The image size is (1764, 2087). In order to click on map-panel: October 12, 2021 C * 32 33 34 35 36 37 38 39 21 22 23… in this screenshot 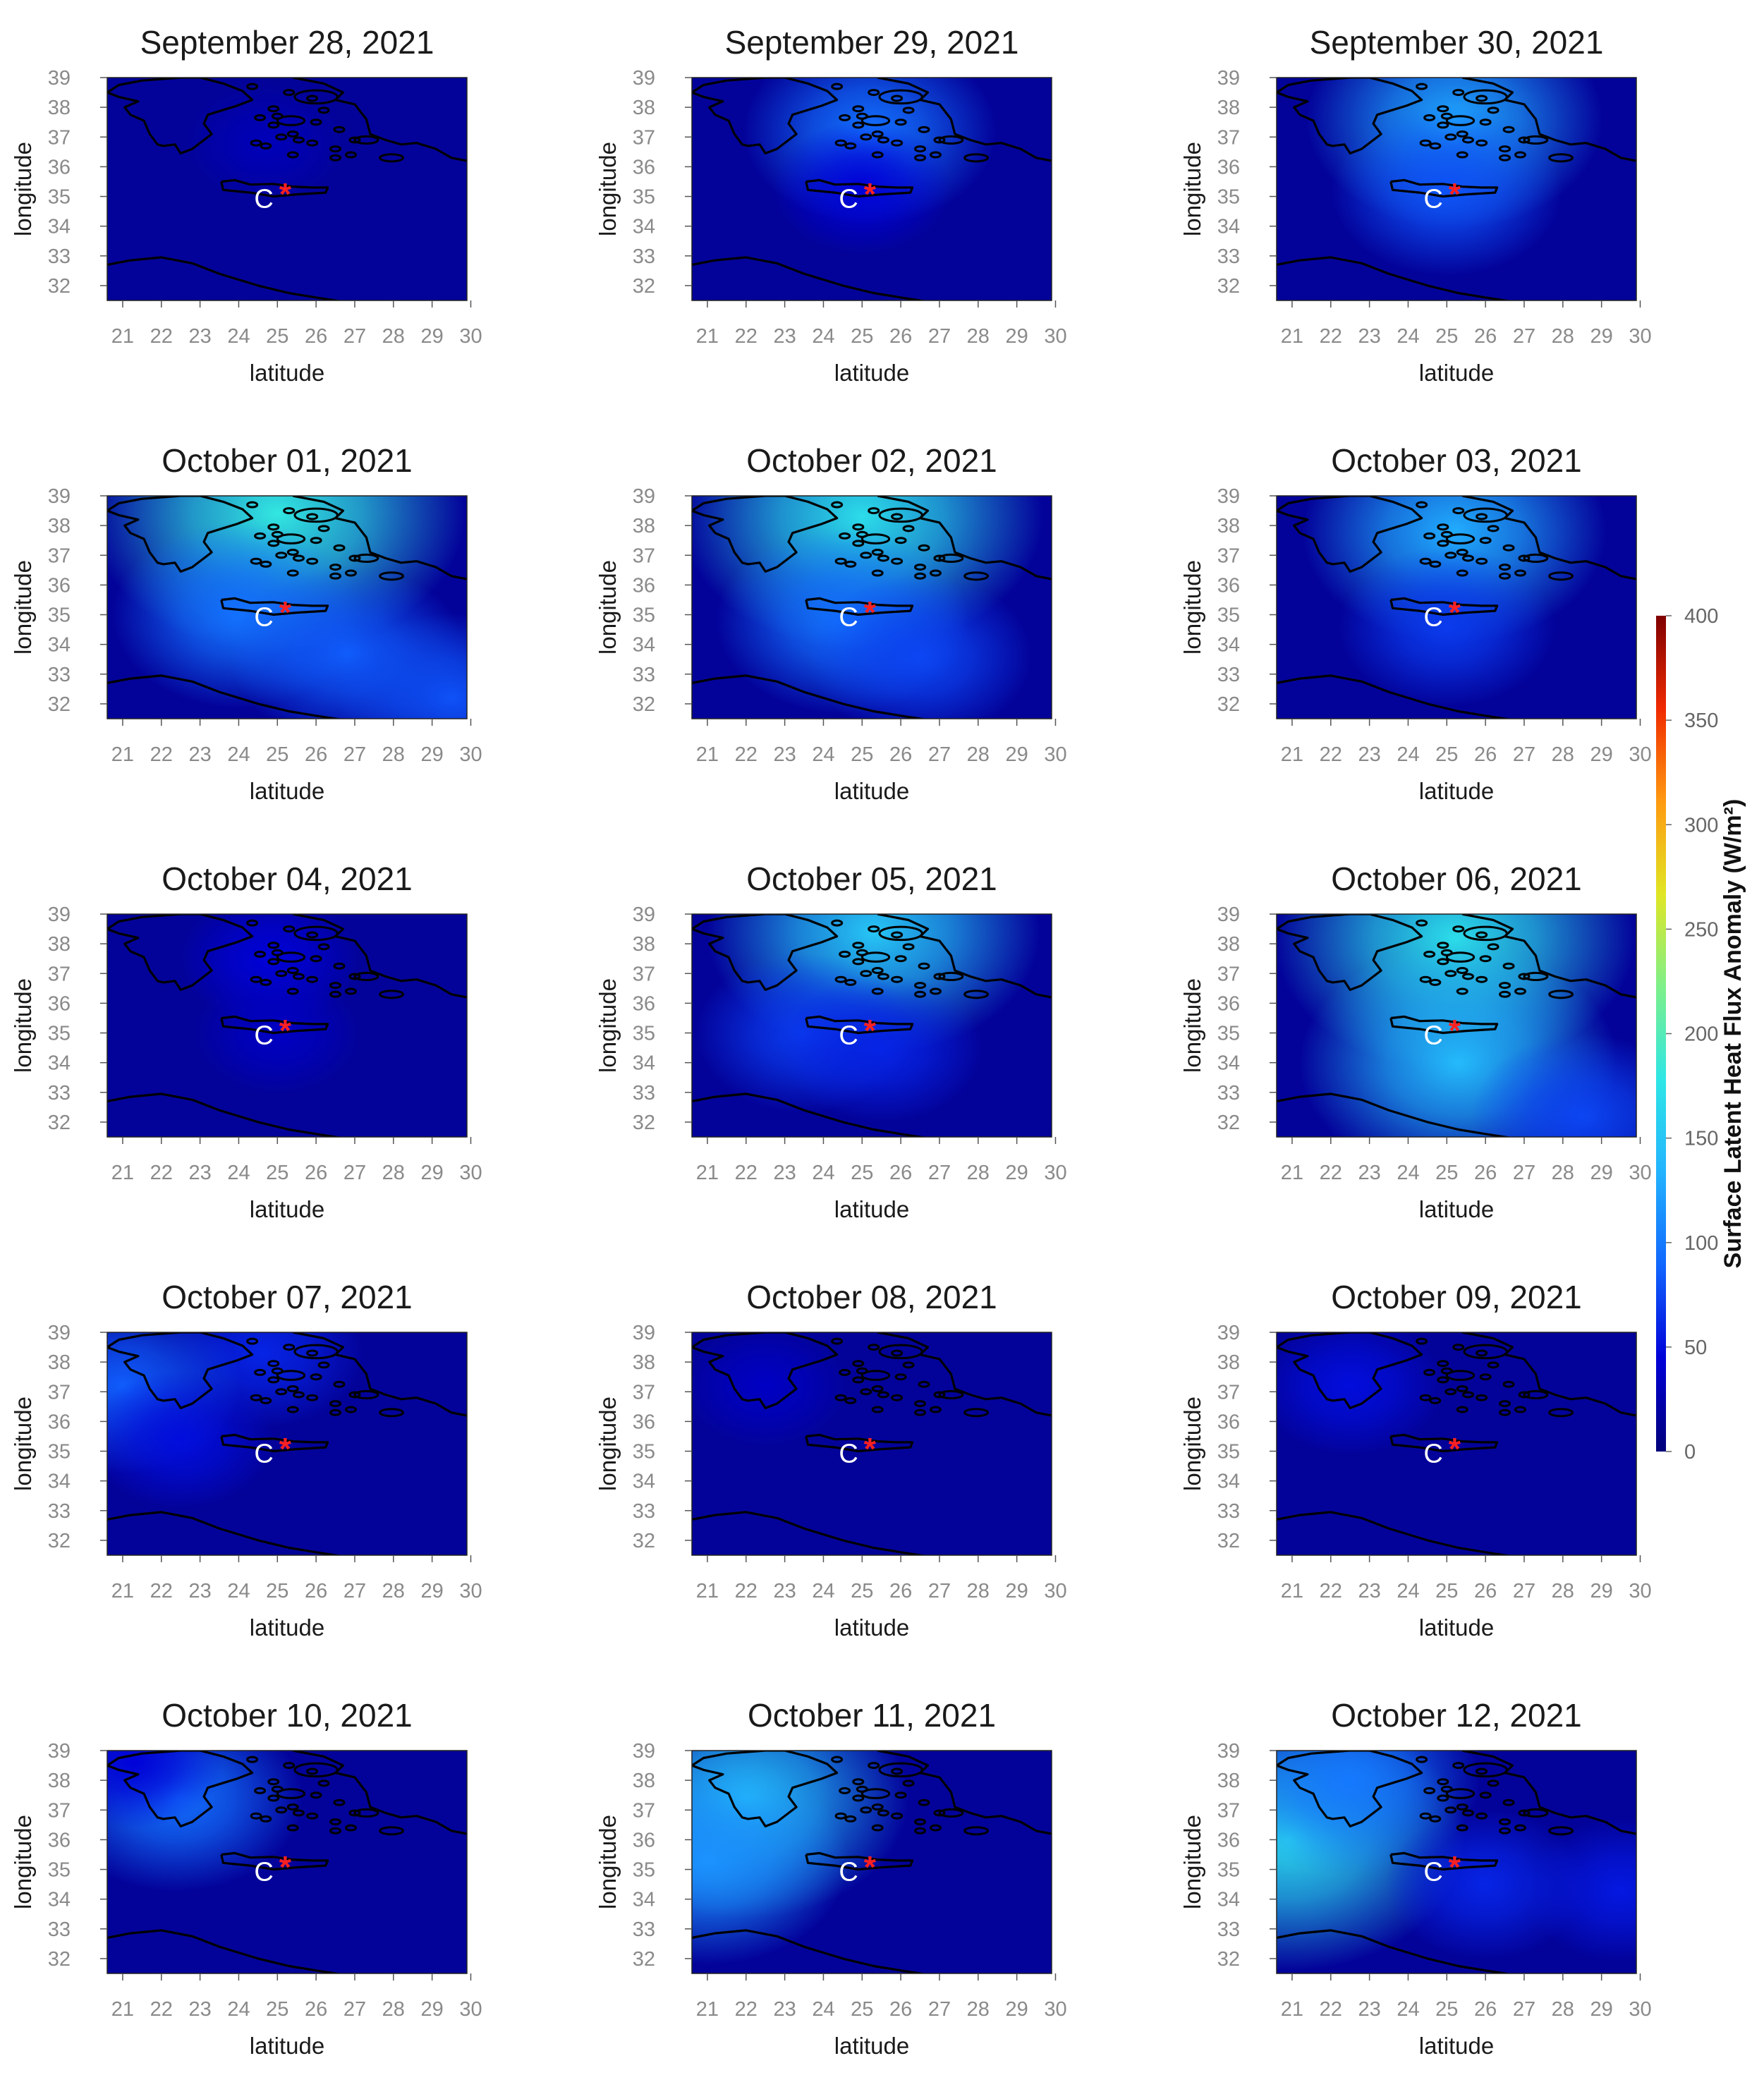, I will do `click(1415, 1878)`.